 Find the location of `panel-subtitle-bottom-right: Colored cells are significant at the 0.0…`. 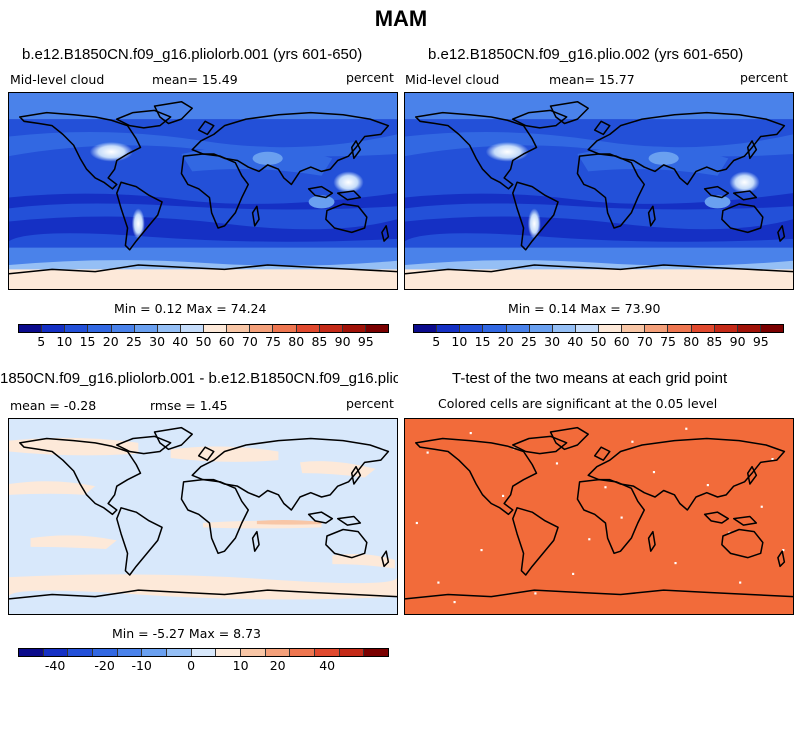

panel-subtitle-bottom-right: Colored cells are significant at the 0.0… is located at coordinates (578, 403).